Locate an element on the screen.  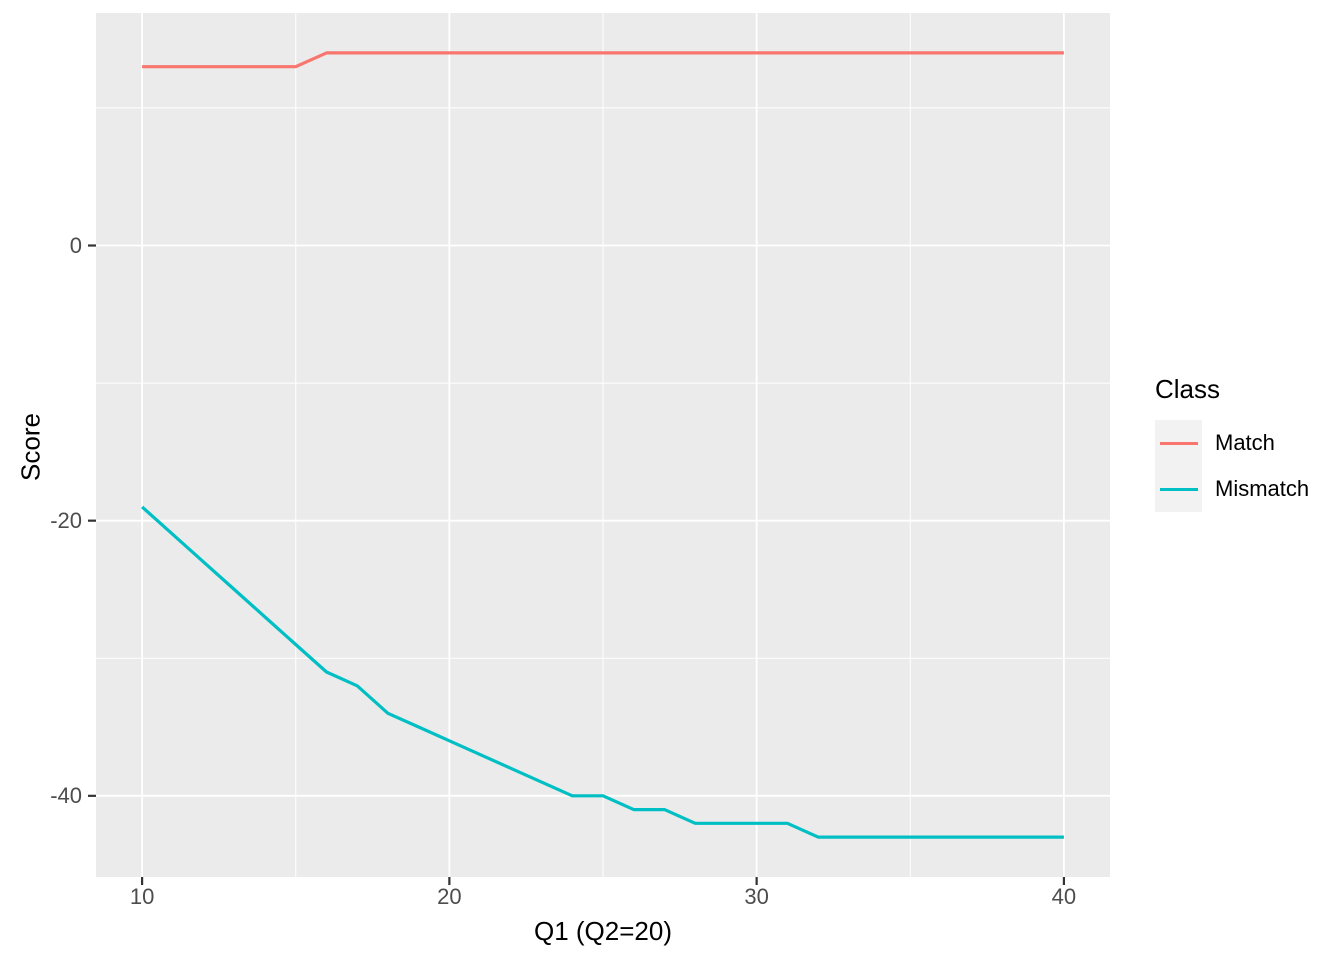
x-tick-label: 20 is located at coordinates (449, 896).